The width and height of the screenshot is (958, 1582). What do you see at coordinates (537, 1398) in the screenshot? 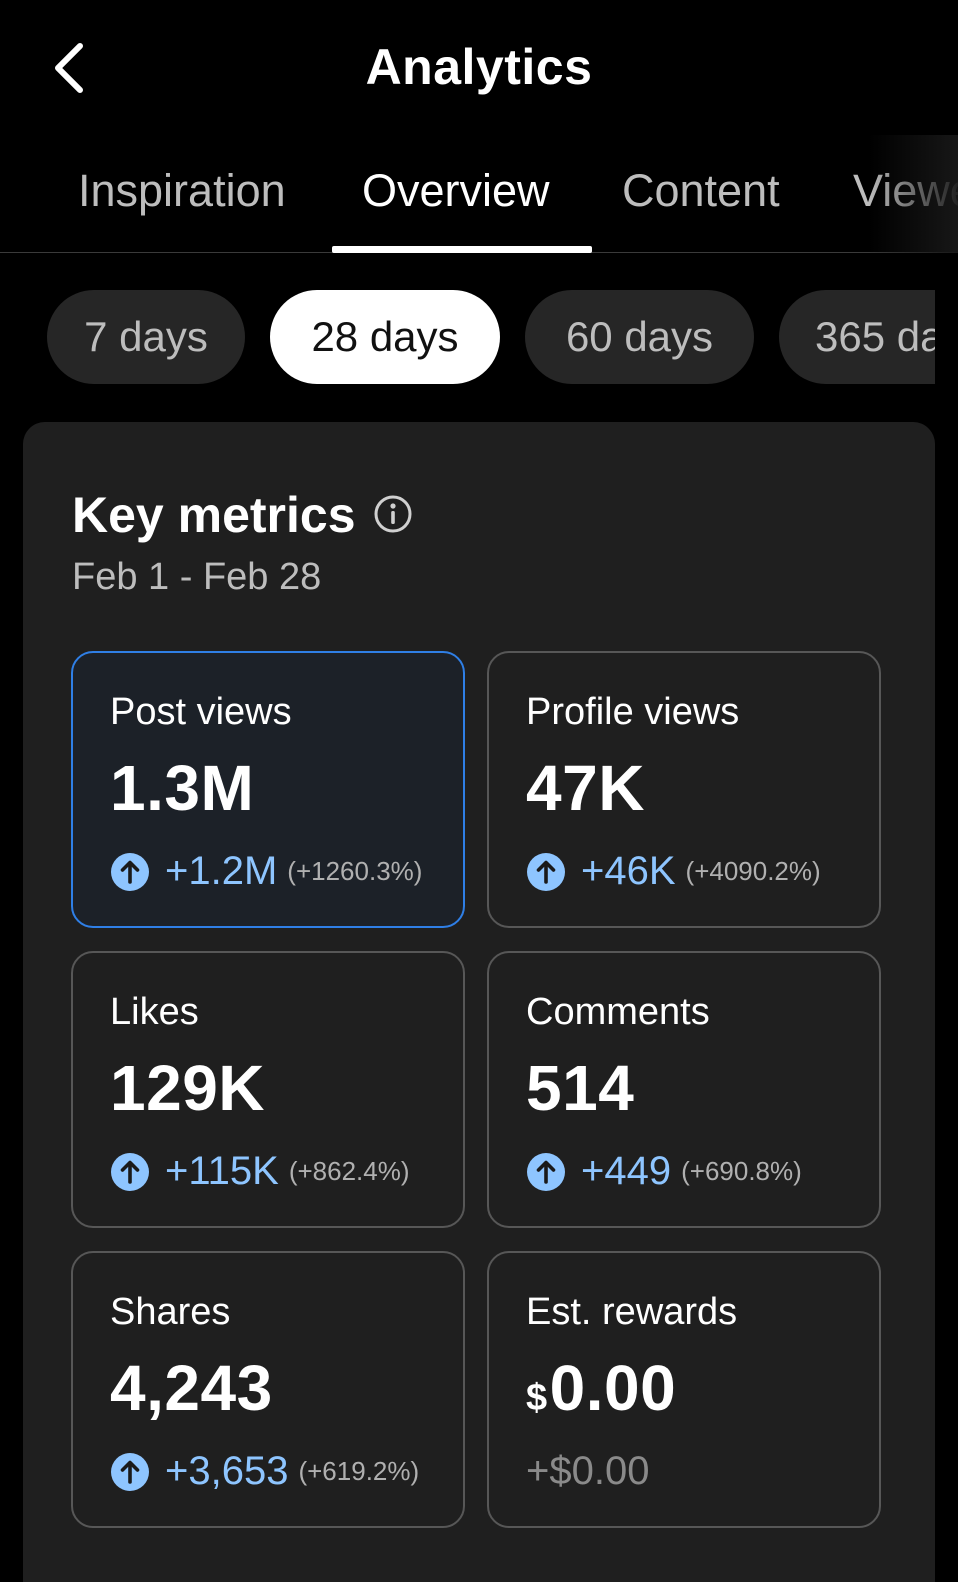
I see `currency-symbol: $` at bounding box center [537, 1398].